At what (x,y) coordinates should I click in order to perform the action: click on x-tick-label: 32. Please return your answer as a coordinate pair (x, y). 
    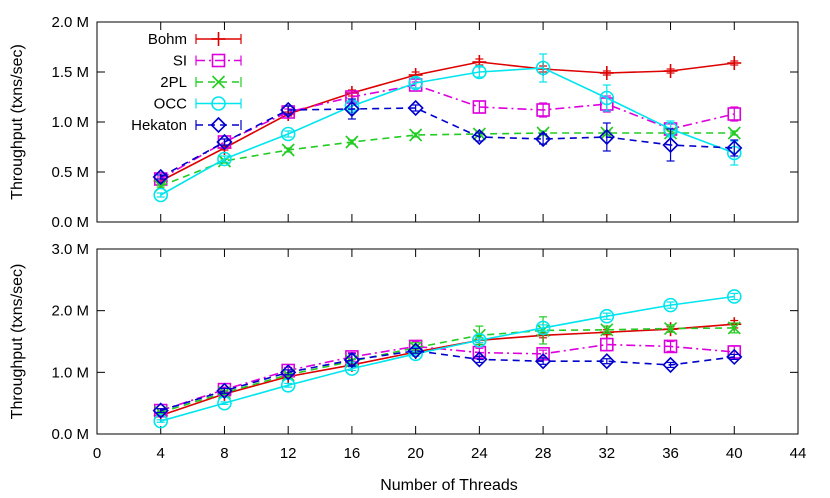
    Looking at the image, I should click on (606, 453).